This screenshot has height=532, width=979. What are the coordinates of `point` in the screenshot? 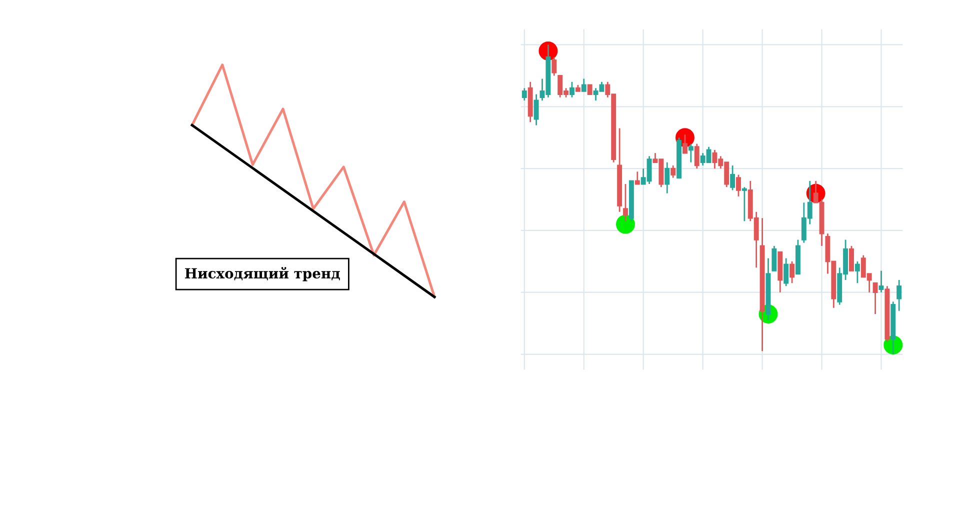 It's located at (625, 224).